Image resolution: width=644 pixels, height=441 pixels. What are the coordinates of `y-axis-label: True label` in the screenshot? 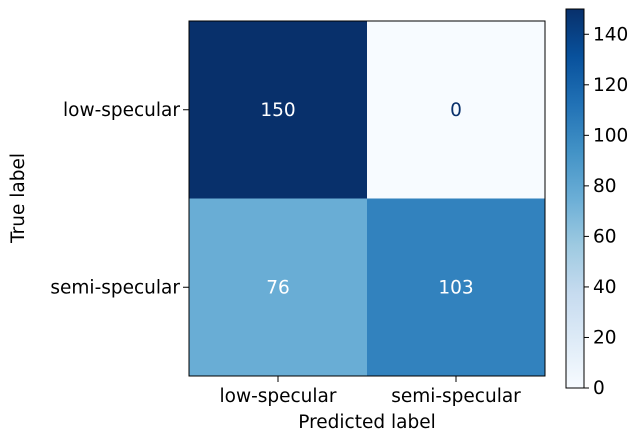 It's located at (18, 198).